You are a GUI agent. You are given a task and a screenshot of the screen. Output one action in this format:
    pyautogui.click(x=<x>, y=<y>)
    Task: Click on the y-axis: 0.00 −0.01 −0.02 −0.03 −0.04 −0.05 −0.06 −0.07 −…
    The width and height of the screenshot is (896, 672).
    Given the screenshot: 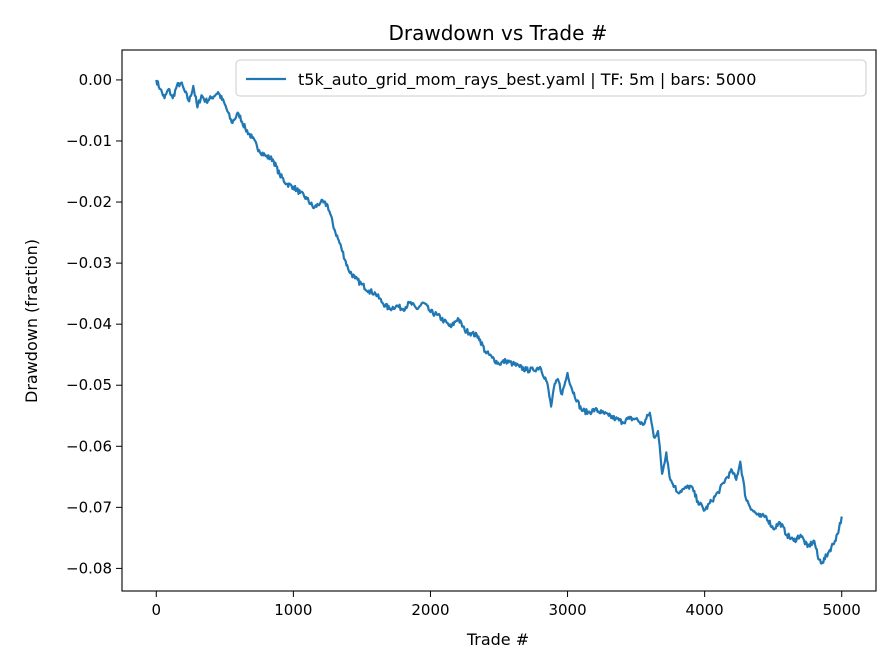 What is the action you would take?
    pyautogui.click(x=94, y=324)
    